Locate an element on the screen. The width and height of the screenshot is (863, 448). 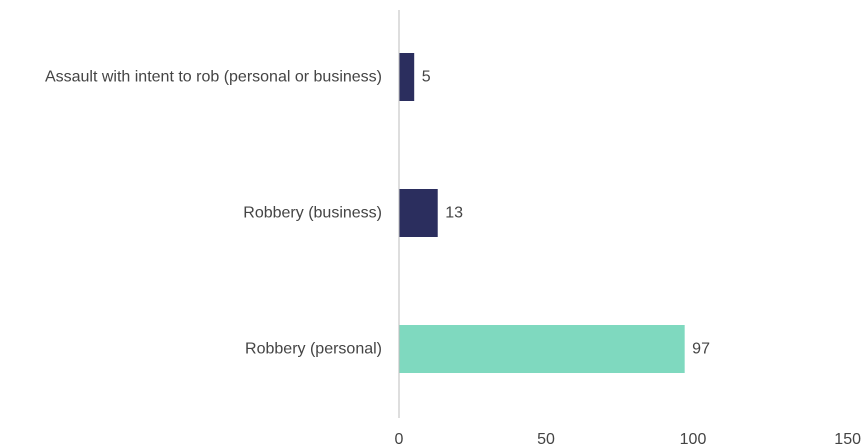
x-tick-label: 50 is located at coordinates (546, 439).